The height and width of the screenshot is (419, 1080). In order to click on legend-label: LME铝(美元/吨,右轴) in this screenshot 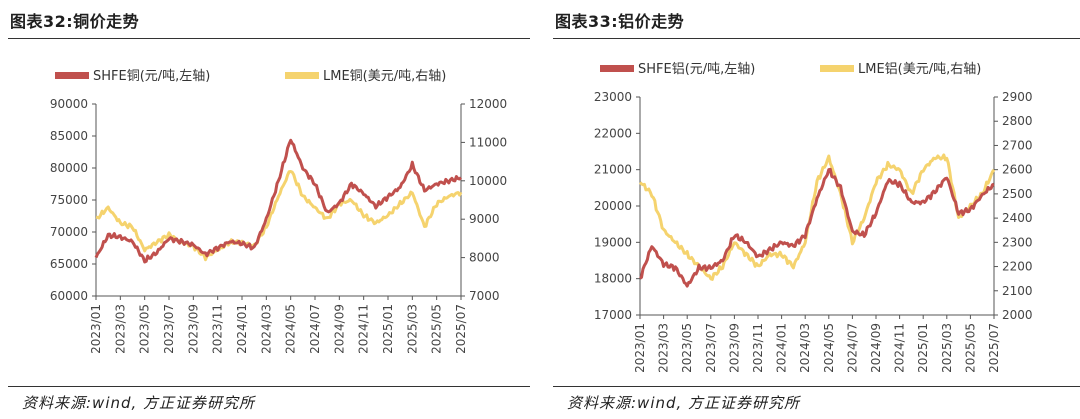, I will do `click(919, 69)`.